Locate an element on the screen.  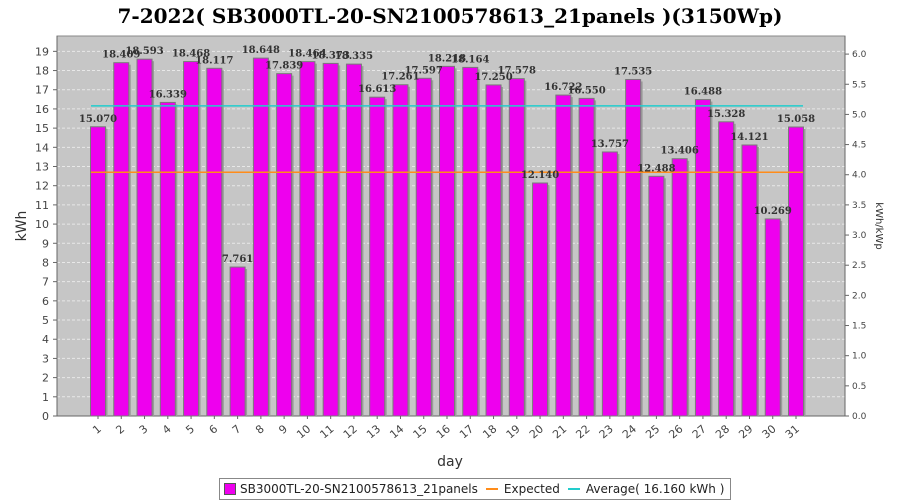
y2-tick-label: 3.0 is located at coordinates (859, 236).